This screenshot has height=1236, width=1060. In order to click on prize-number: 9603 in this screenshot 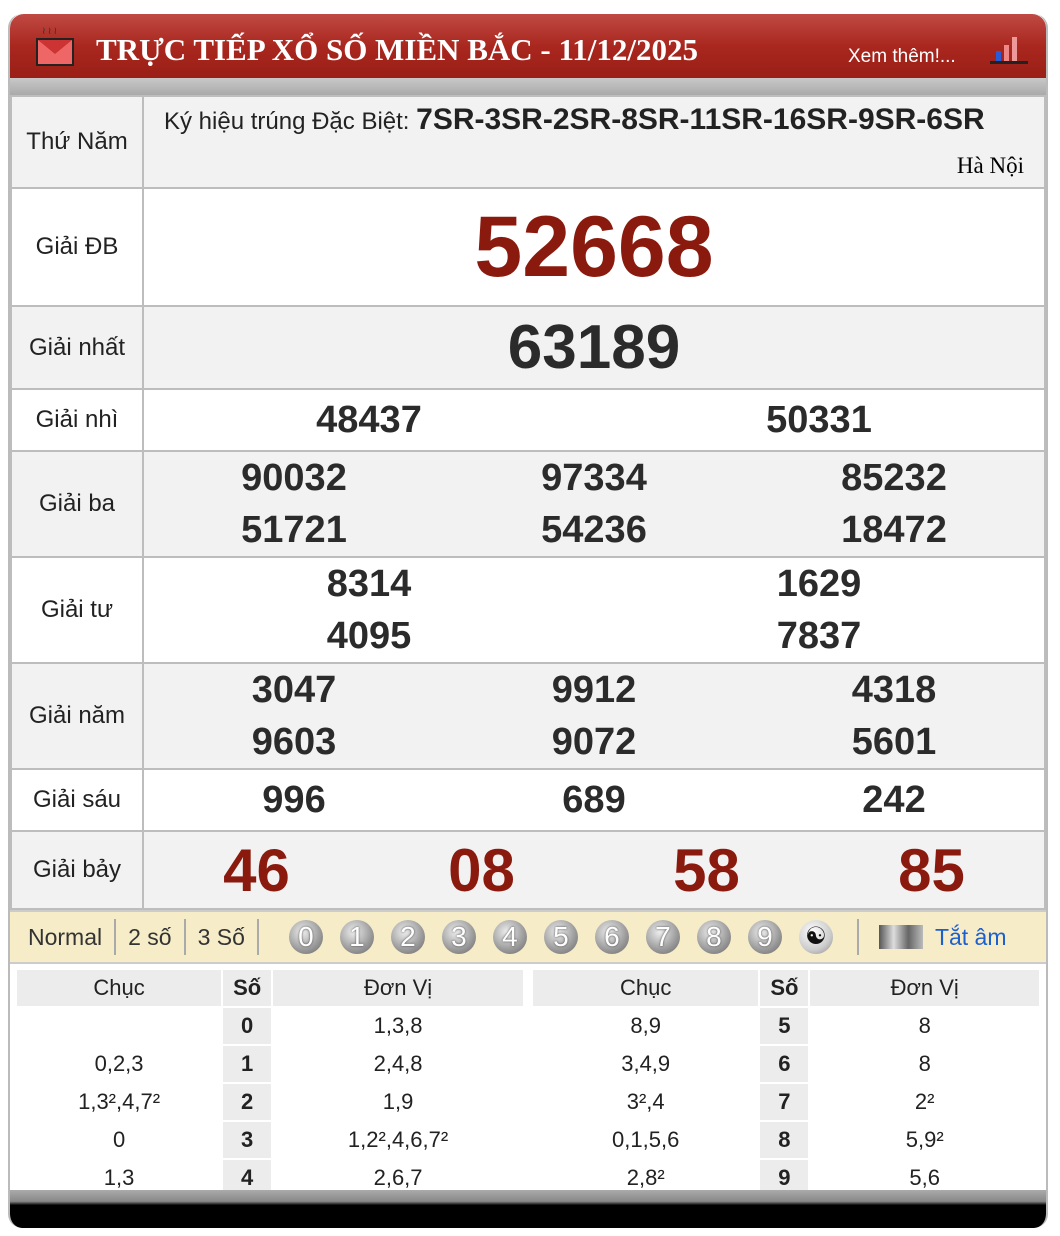, I will do `click(294, 742)`.